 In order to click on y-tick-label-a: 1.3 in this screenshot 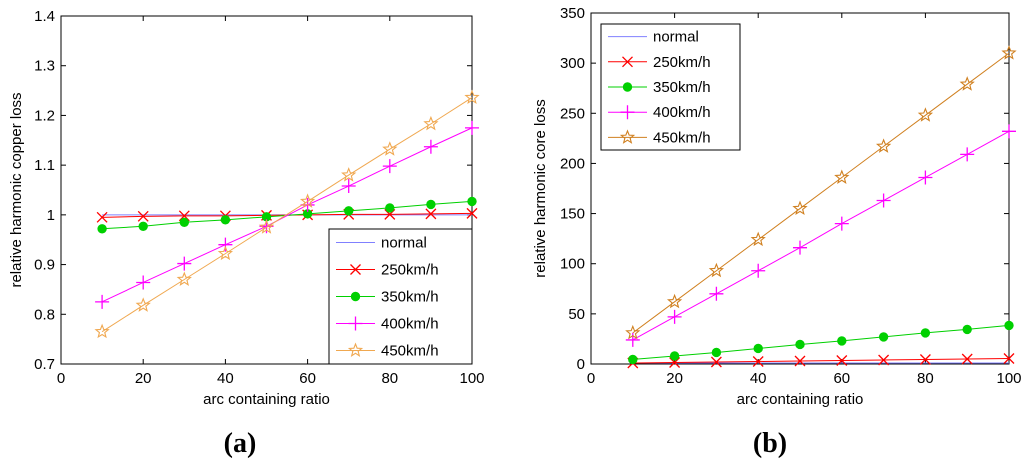, I will do `click(44, 66)`.